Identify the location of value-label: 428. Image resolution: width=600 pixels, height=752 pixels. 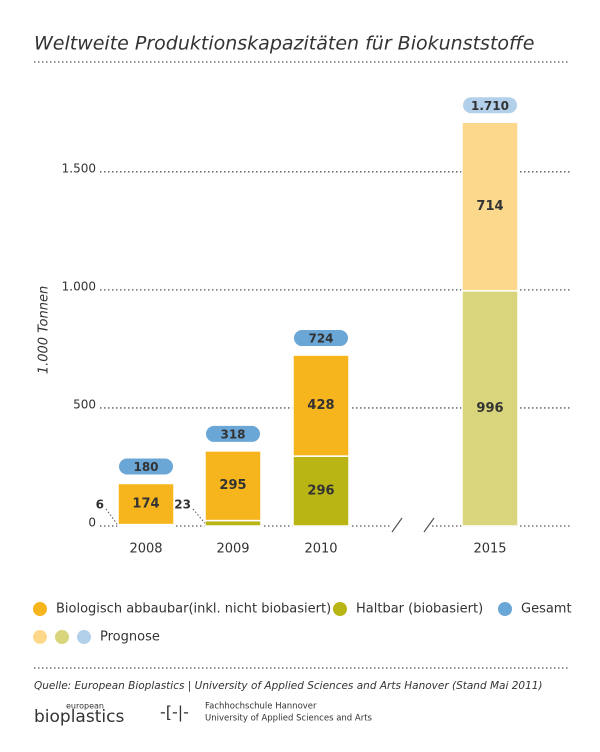
(320, 405).